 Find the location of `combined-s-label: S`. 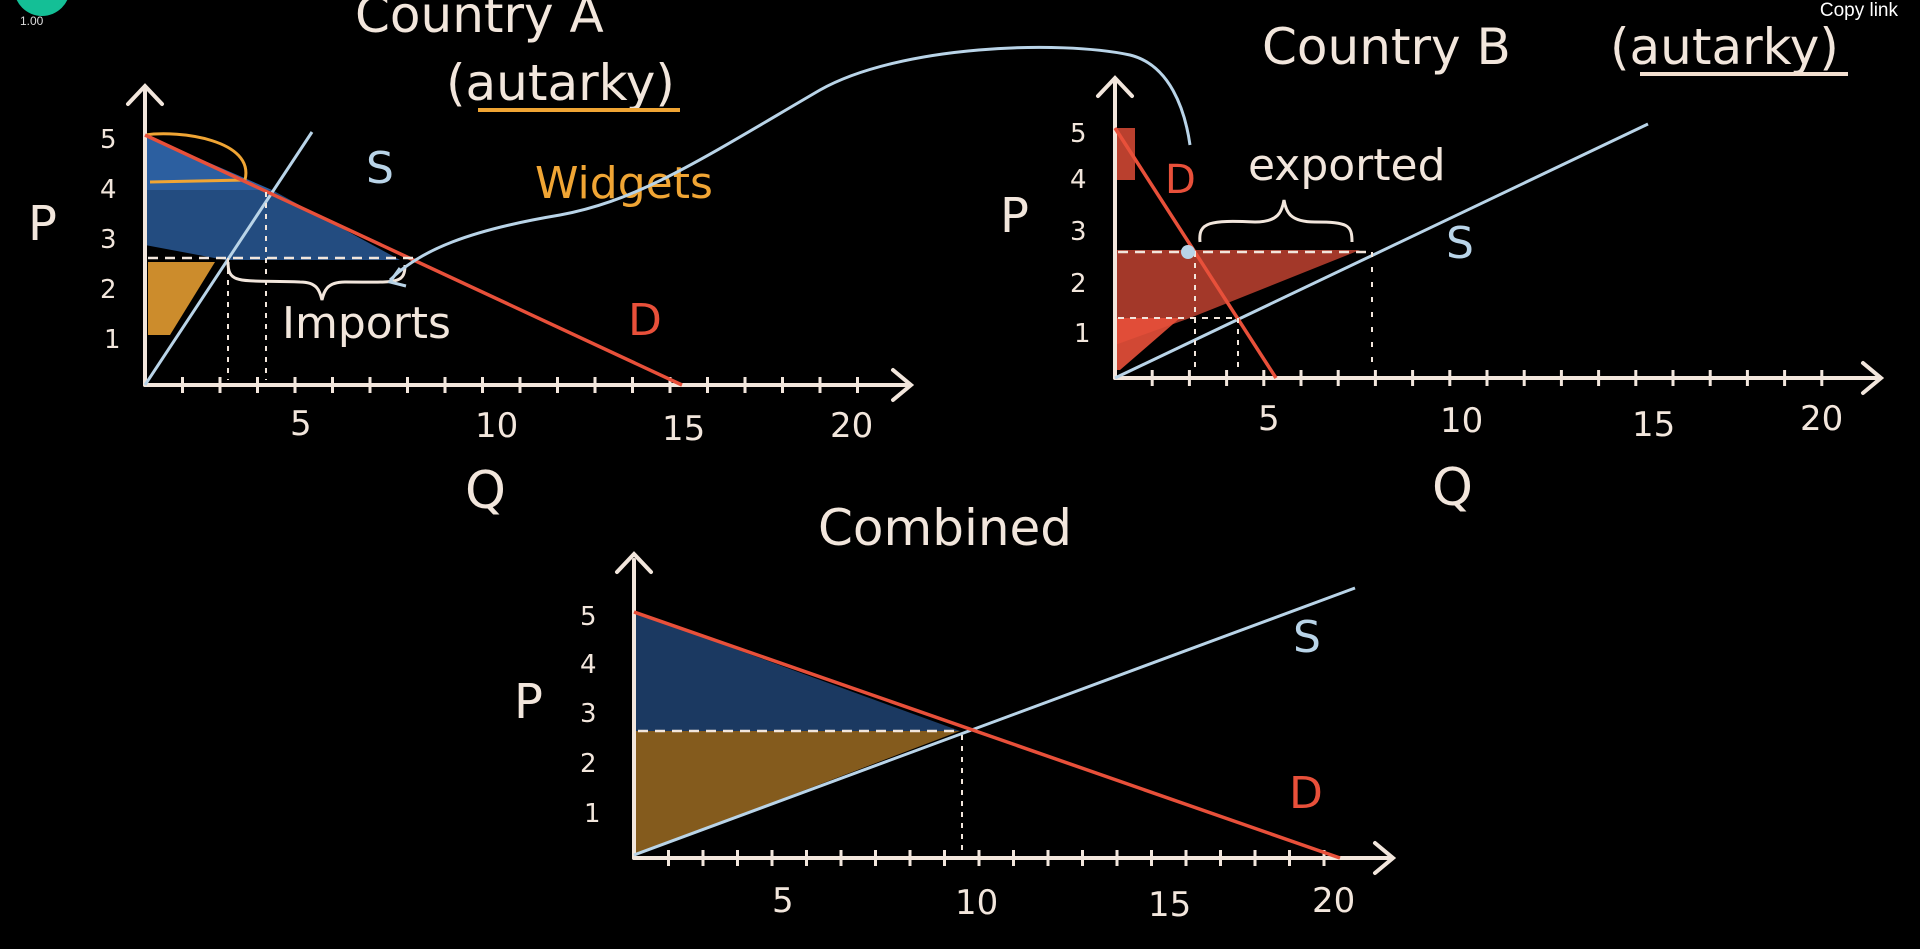

combined-s-label: S is located at coordinates (1307, 637).